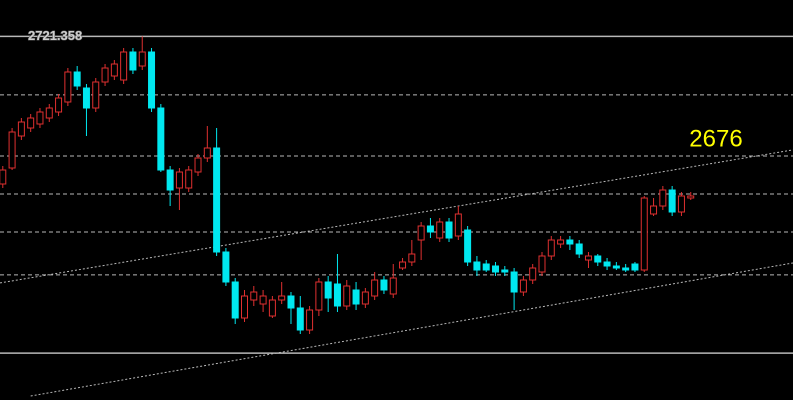  I want to click on annotation: 2676, so click(715, 138).